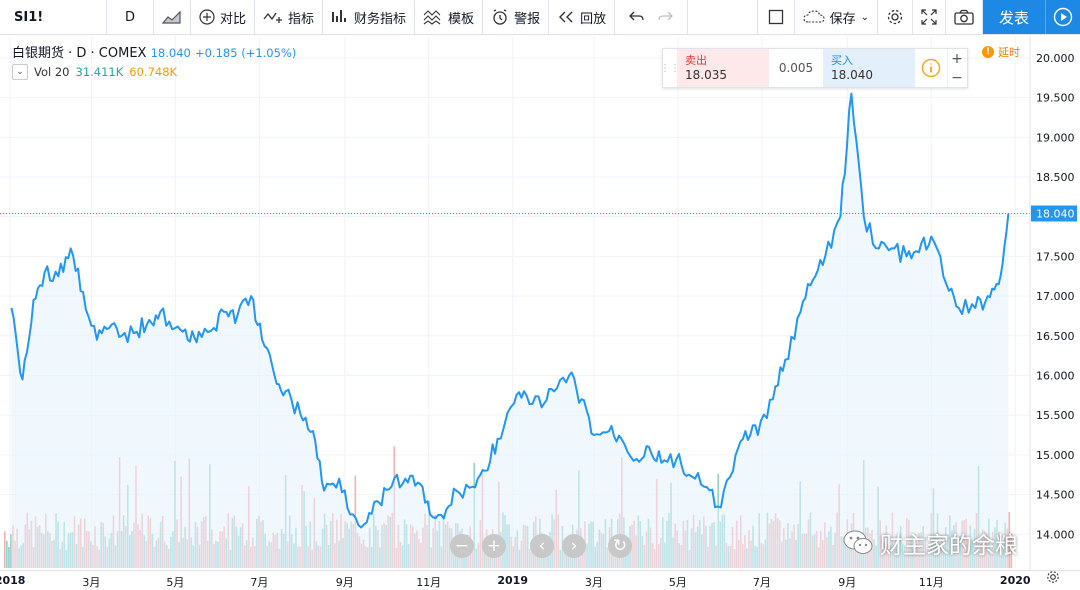  I want to click on snapshot-button, so click(964, 17).